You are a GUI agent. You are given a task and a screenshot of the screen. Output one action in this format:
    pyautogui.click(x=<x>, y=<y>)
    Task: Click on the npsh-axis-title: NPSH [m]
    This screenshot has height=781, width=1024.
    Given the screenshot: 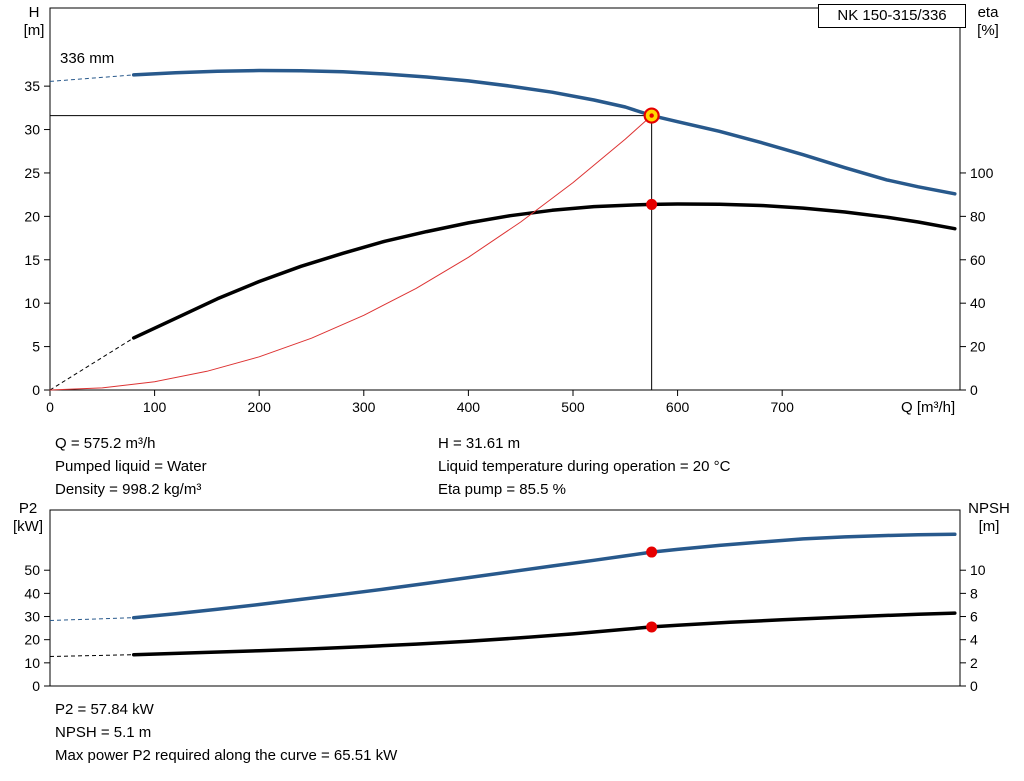 What is the action you would take?
    pyautogui.click(x=989, y=518)
    